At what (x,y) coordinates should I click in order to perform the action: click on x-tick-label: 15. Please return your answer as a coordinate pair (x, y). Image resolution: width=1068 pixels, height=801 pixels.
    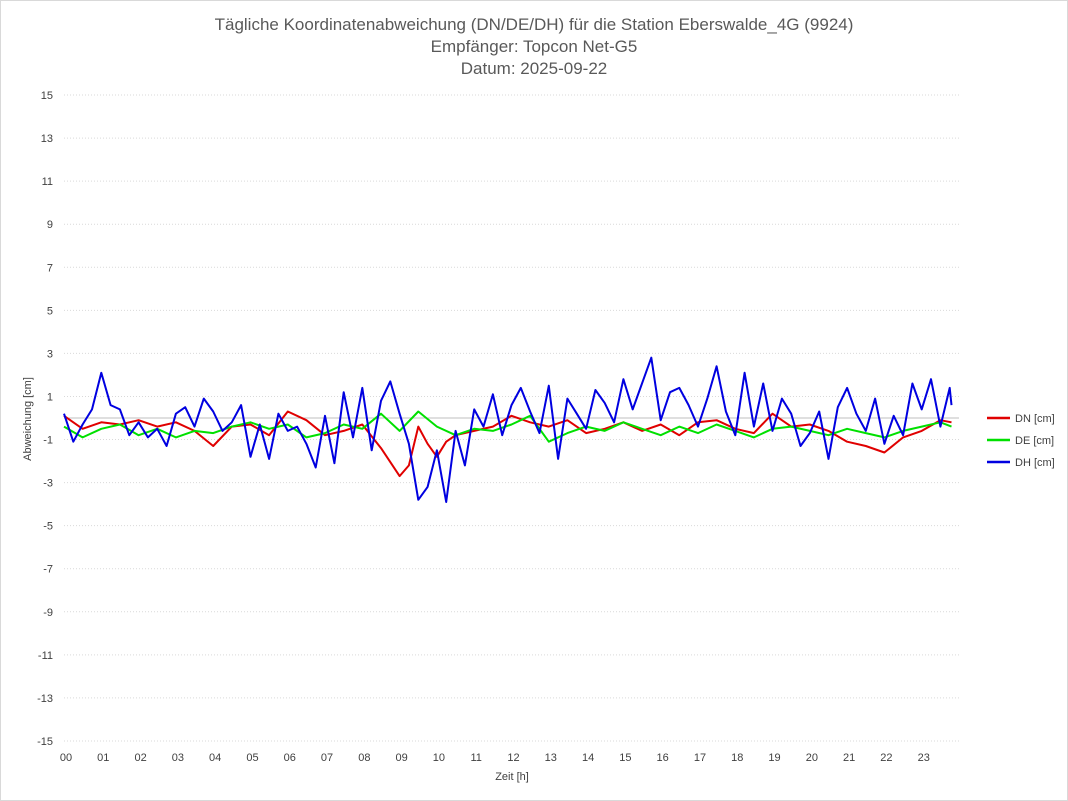
    Looking at the image, I should click on (625, 758).